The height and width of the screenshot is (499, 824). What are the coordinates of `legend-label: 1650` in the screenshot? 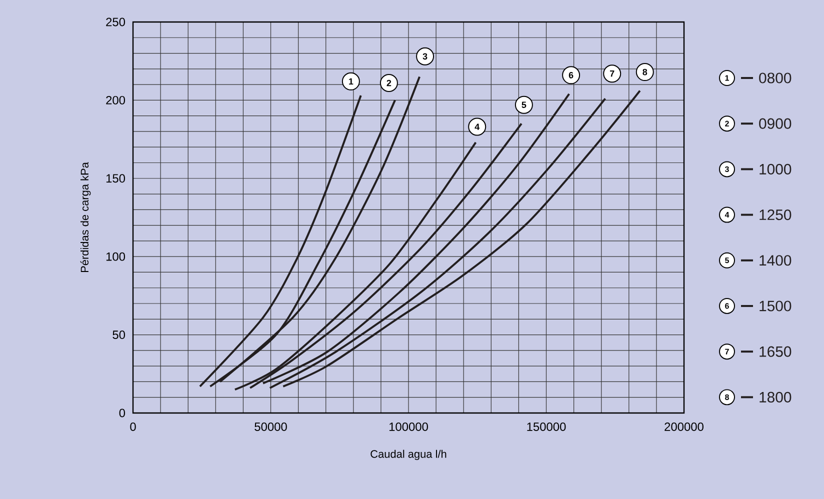 It's located at (776, 351).